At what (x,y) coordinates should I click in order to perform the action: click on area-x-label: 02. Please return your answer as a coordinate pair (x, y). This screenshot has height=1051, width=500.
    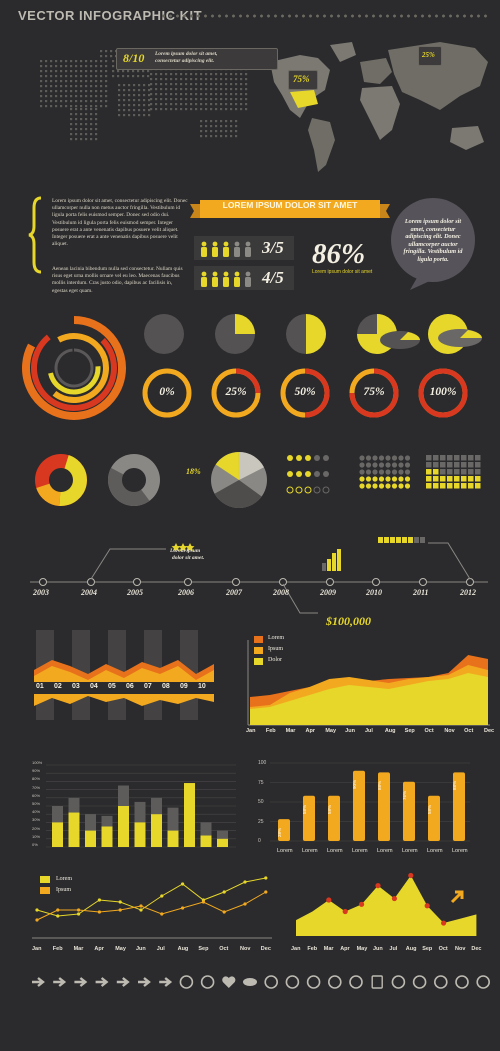
    Looking at the image, I should click on (58, 686).